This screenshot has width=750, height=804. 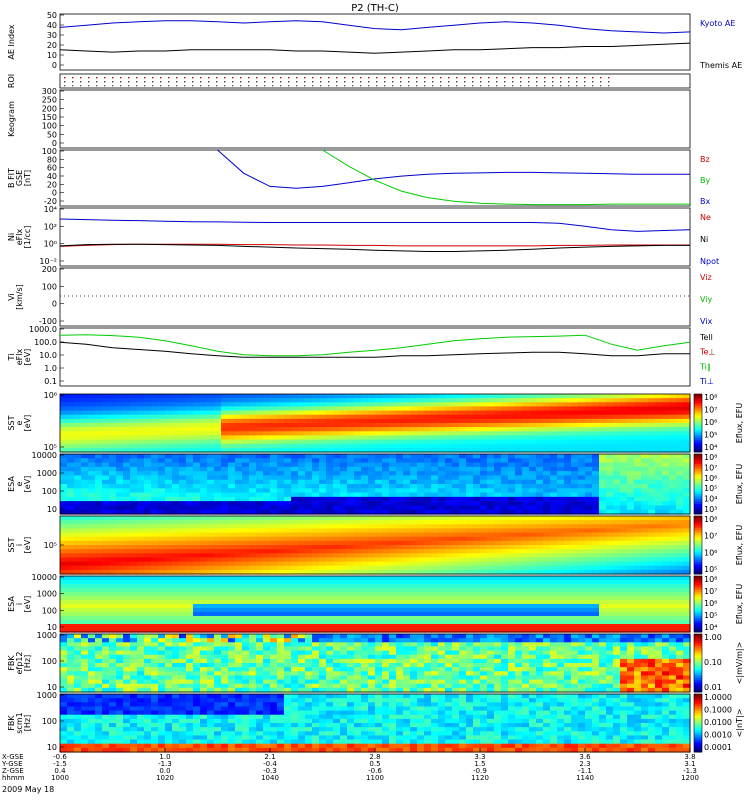 What do you see at coordinates (11, 119) in the screenshot?
I see `y-axis-label: Keogram` at bounding box center [11, 119].